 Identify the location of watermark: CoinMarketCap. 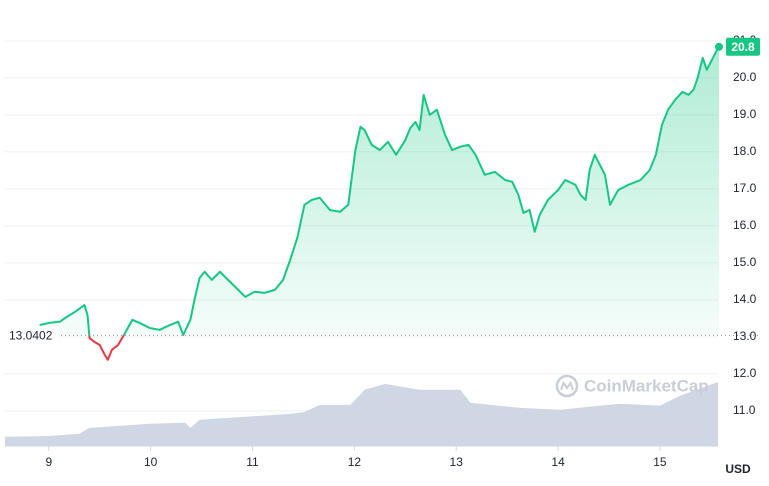
(632, 386).